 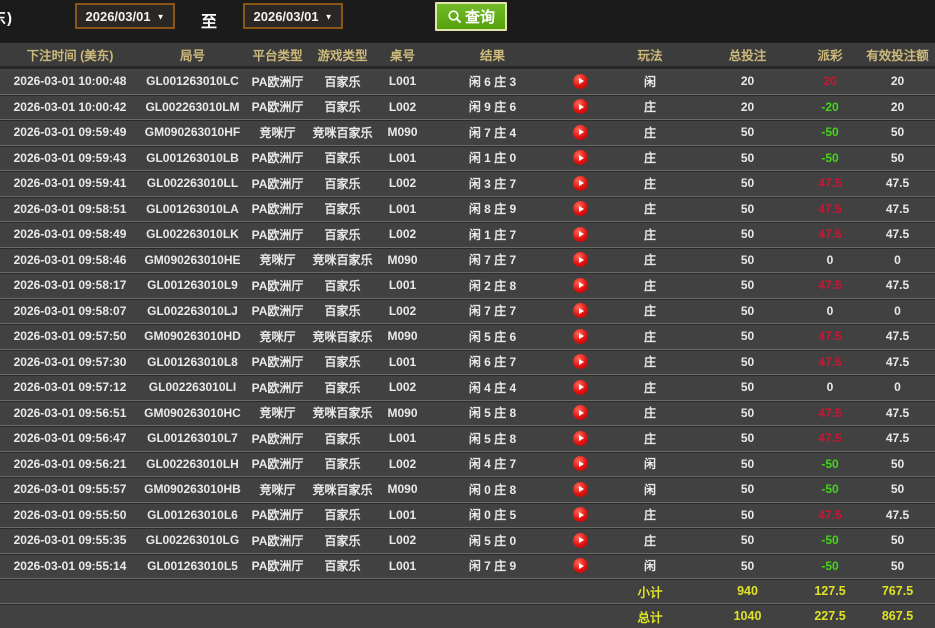 What do you see at coordinates (302, 616) in the screenshot?
I see `total-spacer` at bounding box center [302, 616].